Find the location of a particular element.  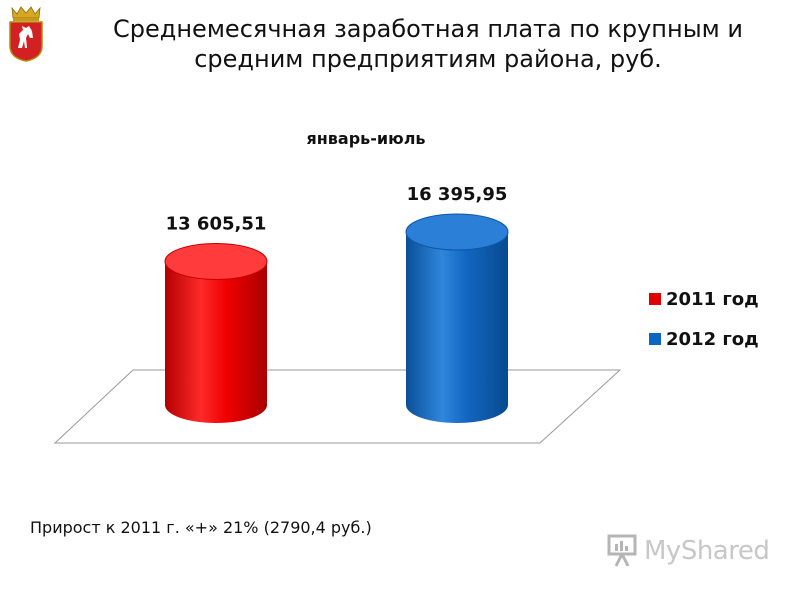

chart-legend: 2011 год 2012 год is located at coordinates (704, 319).